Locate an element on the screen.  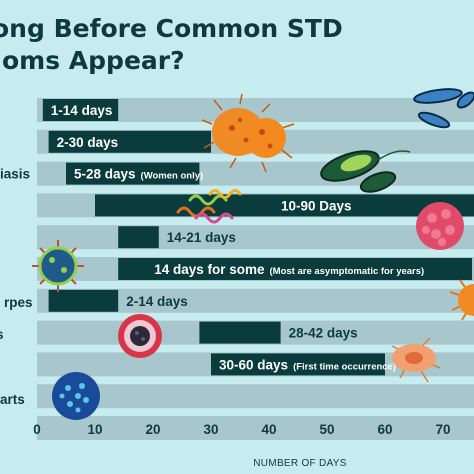
squiggly-bacteria-icon is located at coordinates (209, 206).